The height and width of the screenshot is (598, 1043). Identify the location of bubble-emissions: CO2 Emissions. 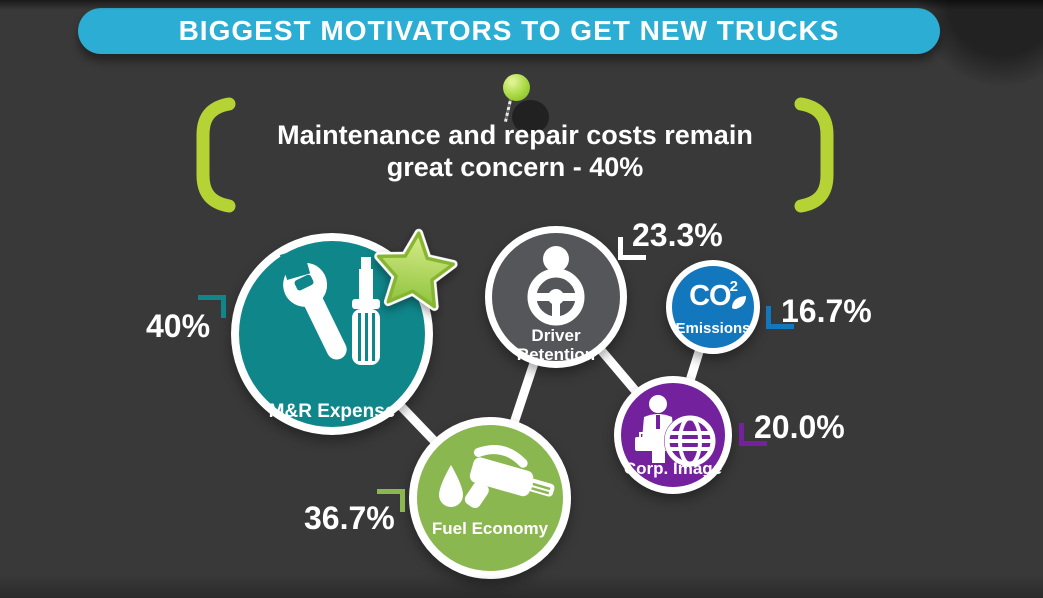
(713, 307).